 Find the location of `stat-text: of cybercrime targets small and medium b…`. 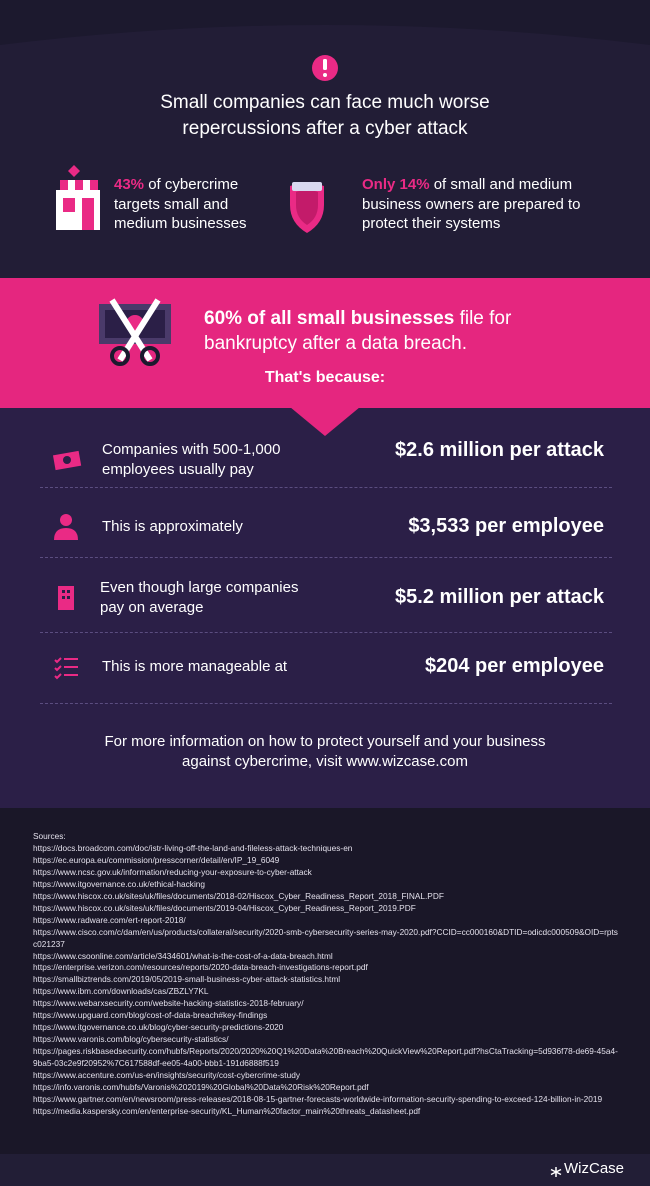

stat-text: of cybercrime targets small and medium b… is located at coordinates (180, 204).